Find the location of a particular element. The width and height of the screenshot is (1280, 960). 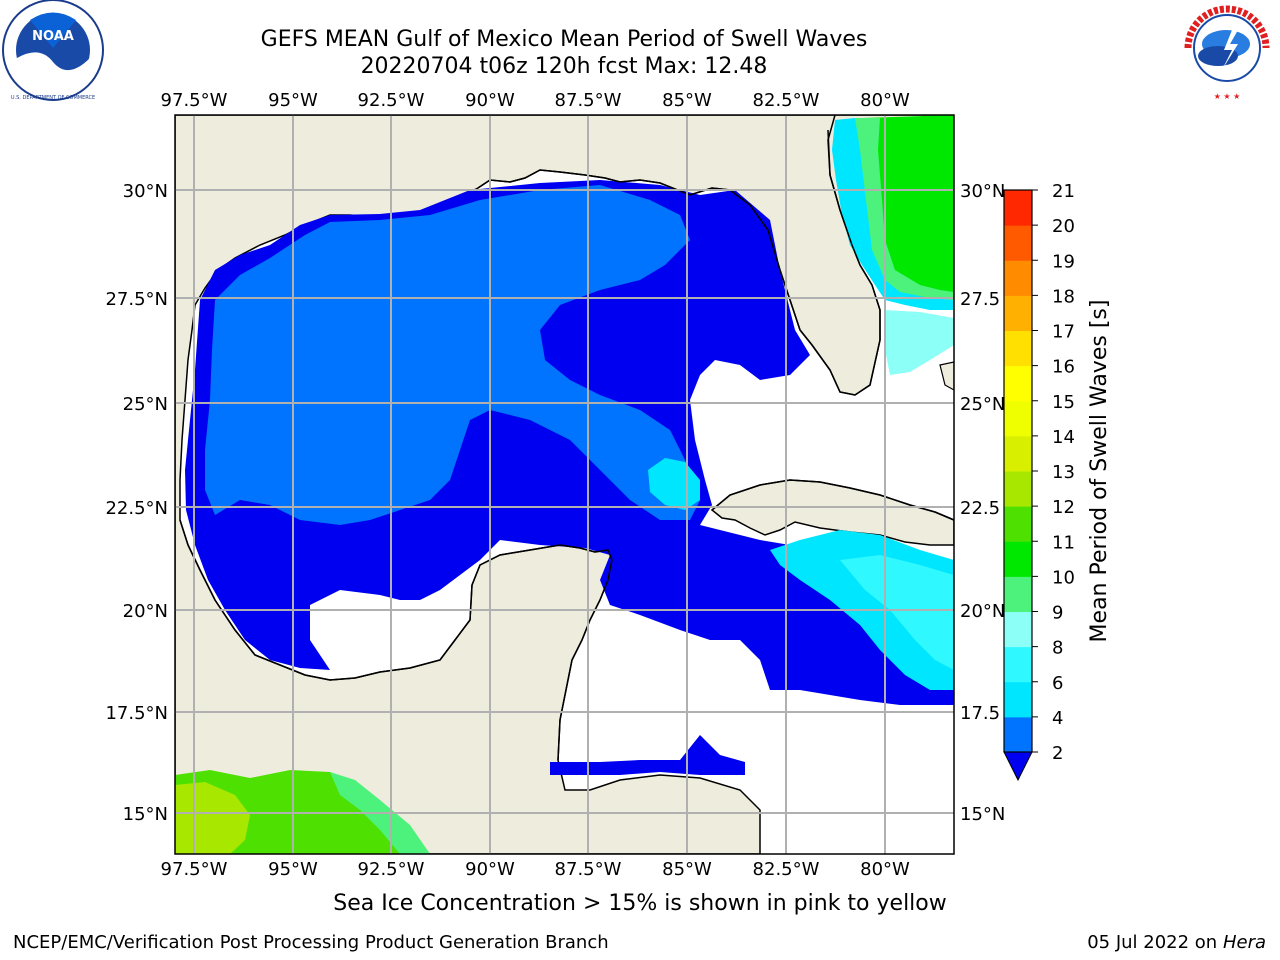

lat-label-left: 20°N is located at coordinates (145, 611).